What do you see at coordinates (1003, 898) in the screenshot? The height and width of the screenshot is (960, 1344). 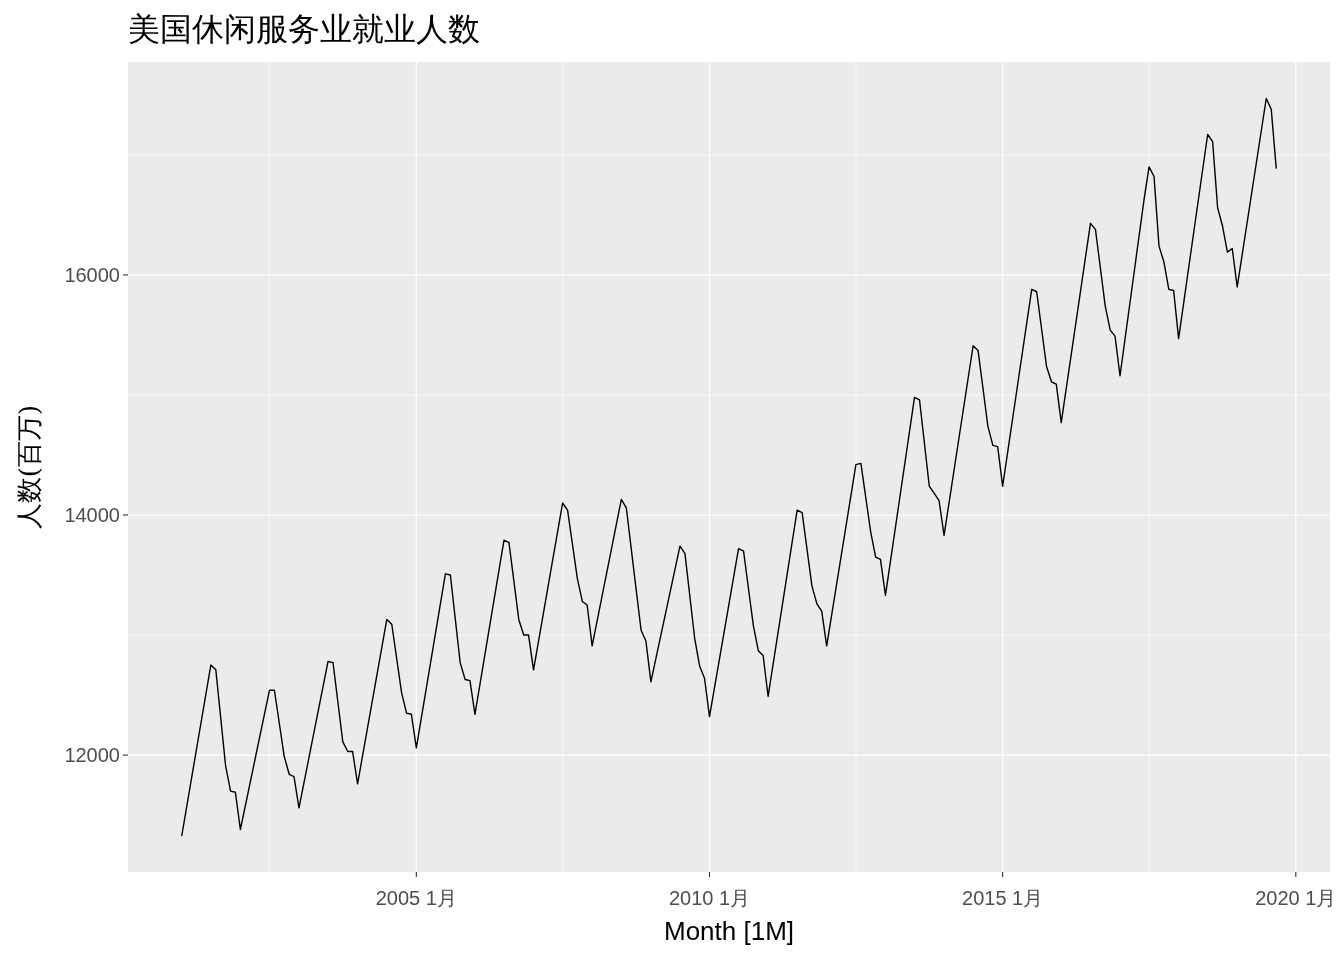 I see `x-tick-label: 2015 1月` at bounding box center [1003, 898].